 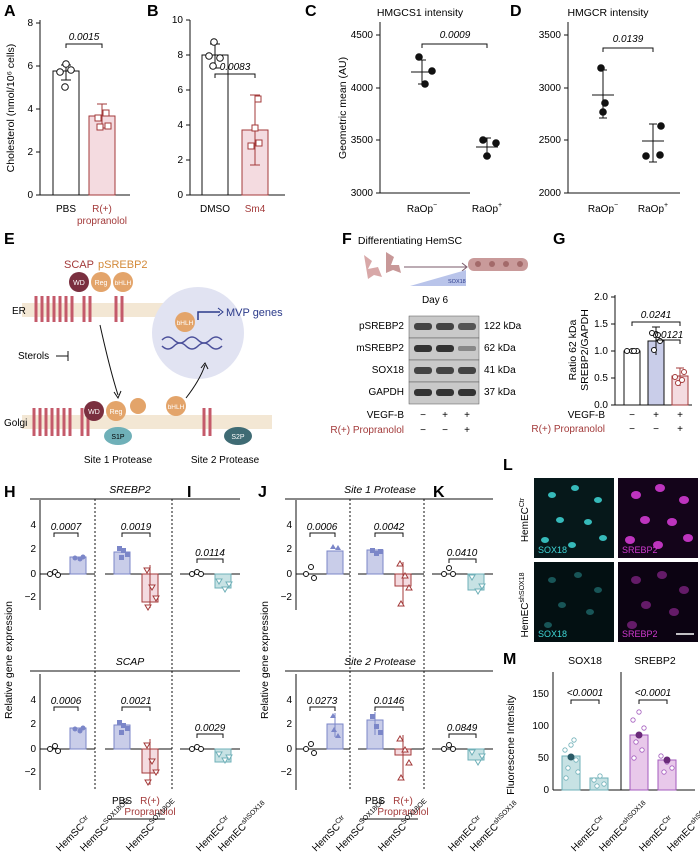 What do you see at coordinates (540, 726) in the screenshot?
I see `svg-text: 100` at bounding box center [540, 726].